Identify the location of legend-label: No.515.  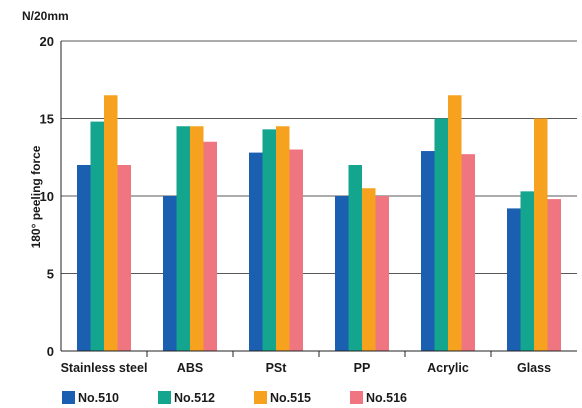
(290, 398).